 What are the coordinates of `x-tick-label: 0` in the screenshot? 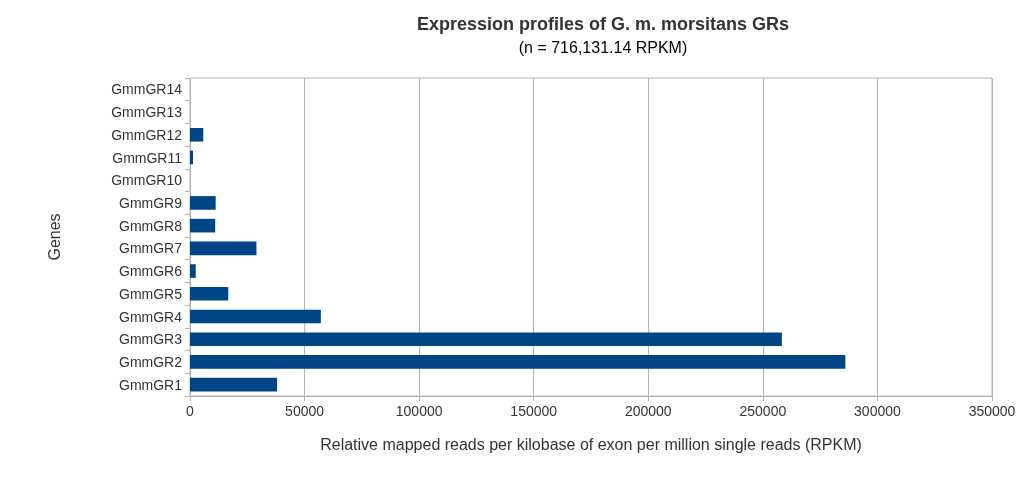 It's located at (190, 411).